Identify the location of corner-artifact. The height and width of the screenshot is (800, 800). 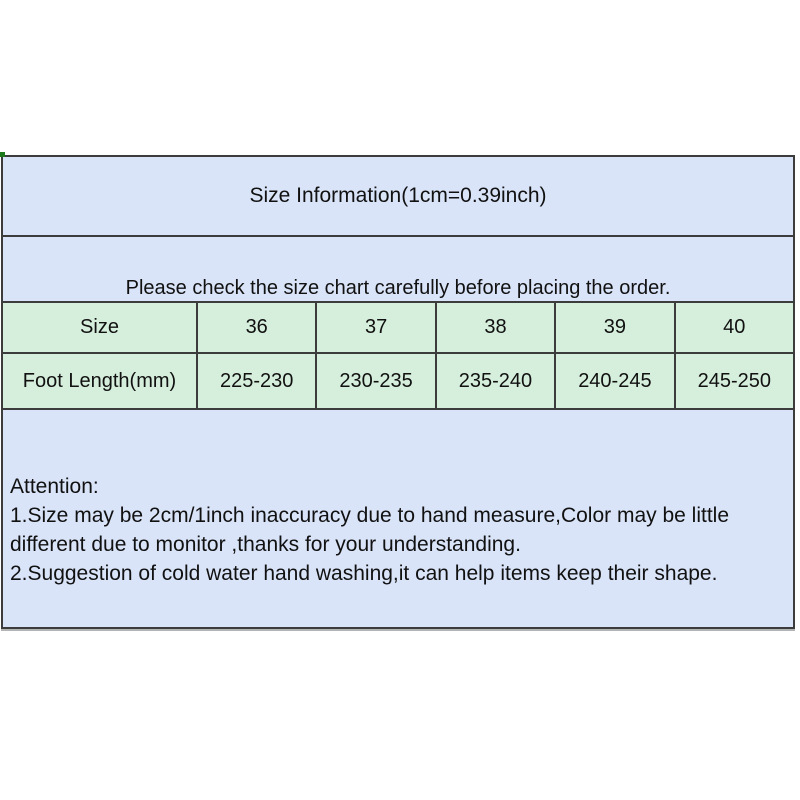
(2, 154).